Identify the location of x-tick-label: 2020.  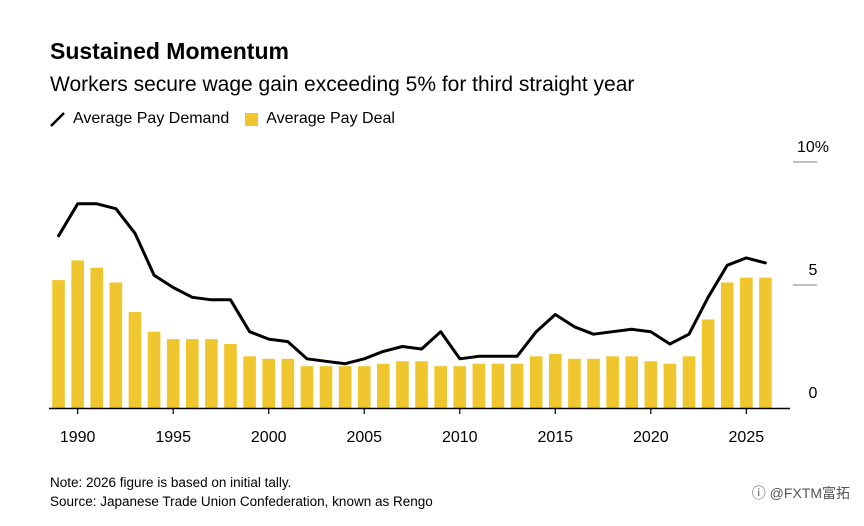
(651, 437).